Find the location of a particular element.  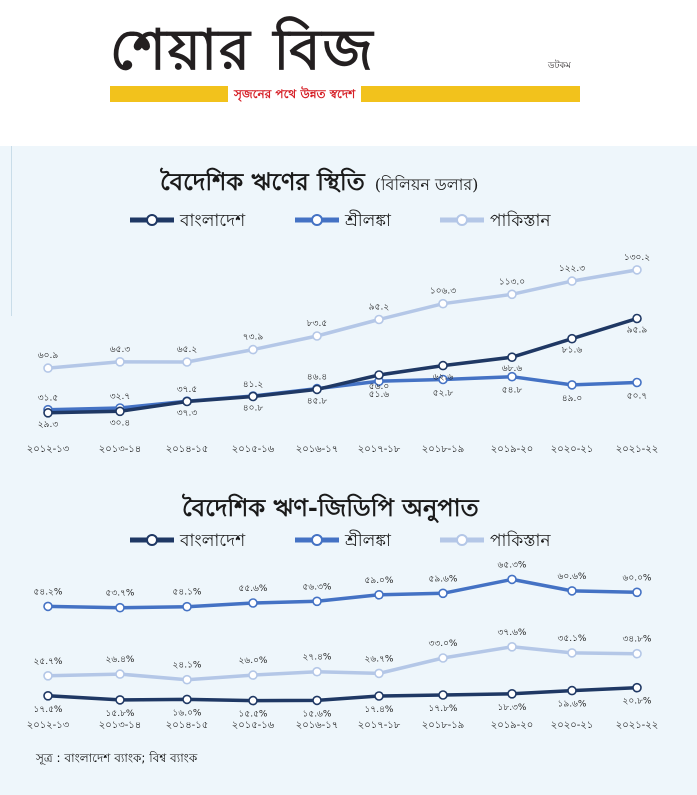

tagline: সৃজনের পথে উন্নত স্বদেশ is located at coordinates (295, 94).